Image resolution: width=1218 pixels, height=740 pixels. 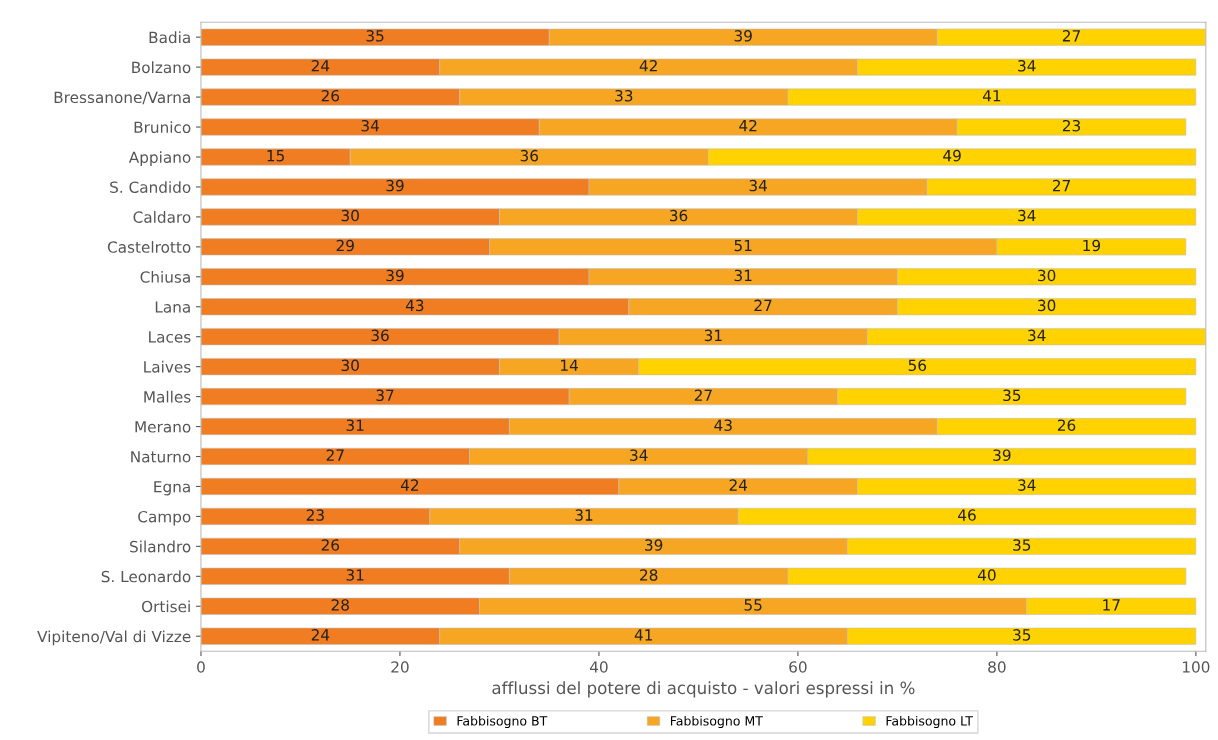 What do you see at coordinates (114, 638) in the screenshot?
I see `y-tick-label: Vipiteno/Val di Vizze` at bounding box center [114, 638].